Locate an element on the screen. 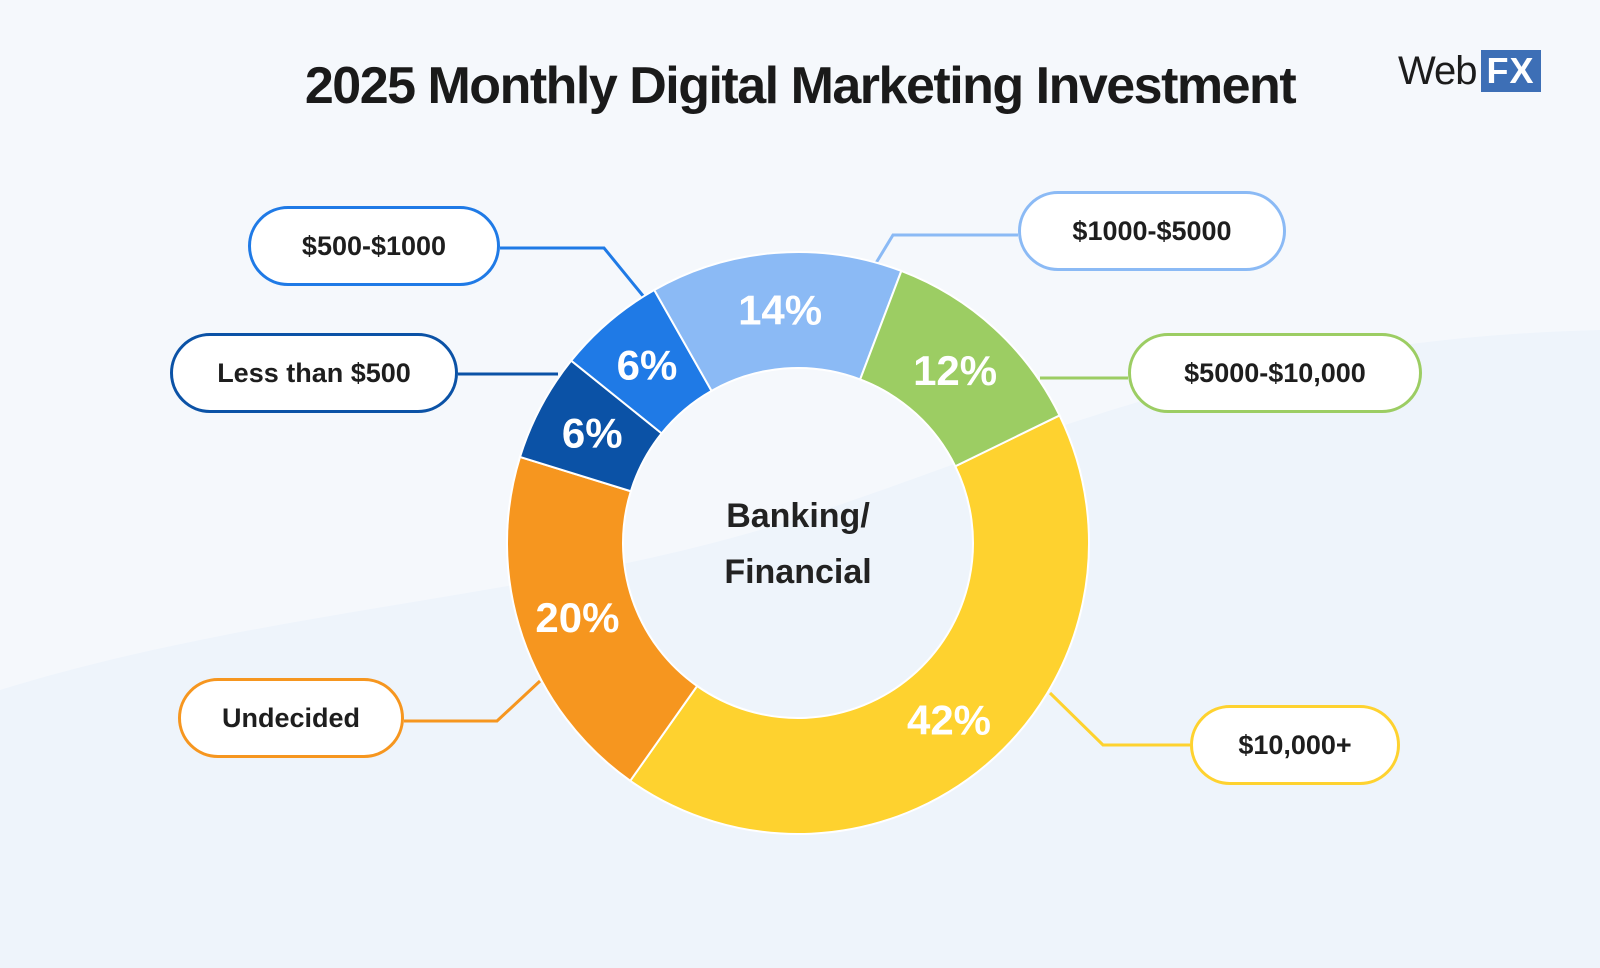 This screenshot has width=1600, height=968. callout-label: $10,000+ is located at coordinates (1295, 745).